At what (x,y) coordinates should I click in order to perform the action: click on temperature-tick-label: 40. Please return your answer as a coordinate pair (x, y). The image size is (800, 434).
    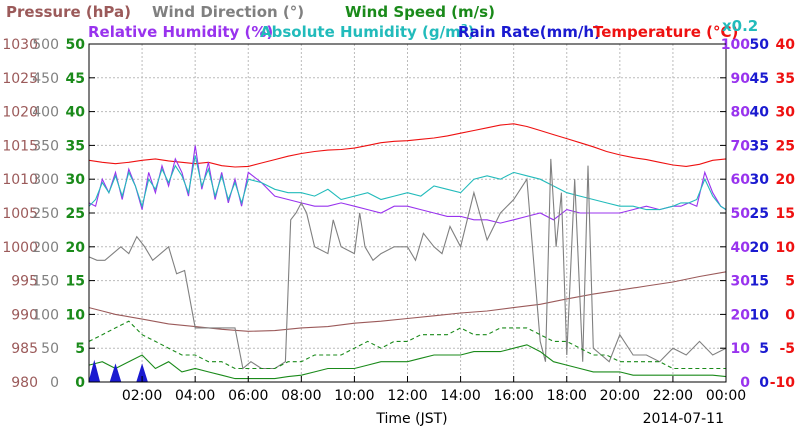
    Looking at the image, I should click on (786, 45).